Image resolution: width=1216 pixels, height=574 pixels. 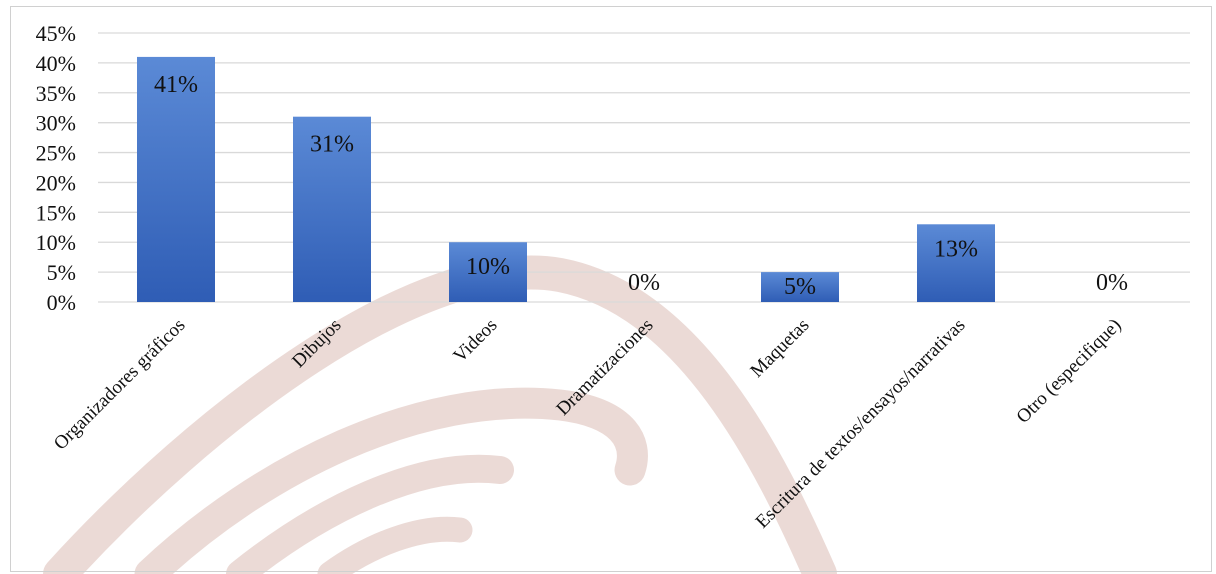 I want to click on data-label: 41%, so click(x=176, y=85).